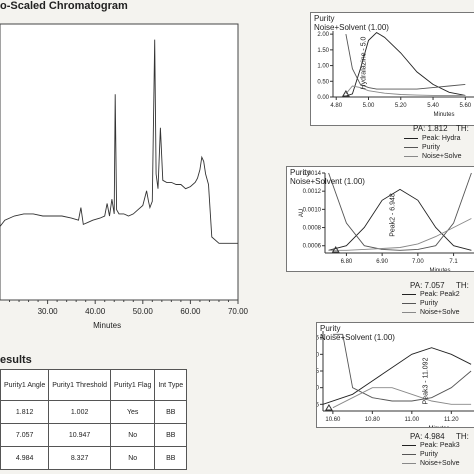  Describe the element at coordinates (48, 311) in the screenshot. I see `x-tick-label: 30.00` at that location.